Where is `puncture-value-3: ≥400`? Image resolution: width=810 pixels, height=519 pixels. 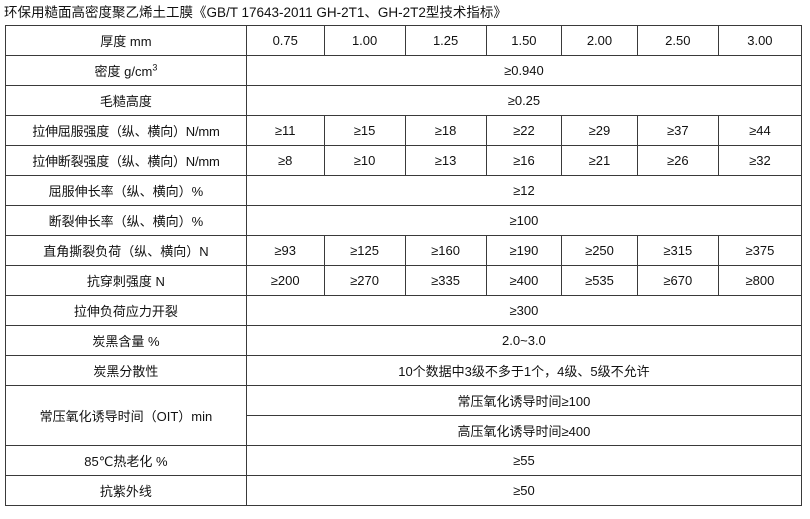 puncture-value-3: ≥400 is located at coordinates (524, 280).